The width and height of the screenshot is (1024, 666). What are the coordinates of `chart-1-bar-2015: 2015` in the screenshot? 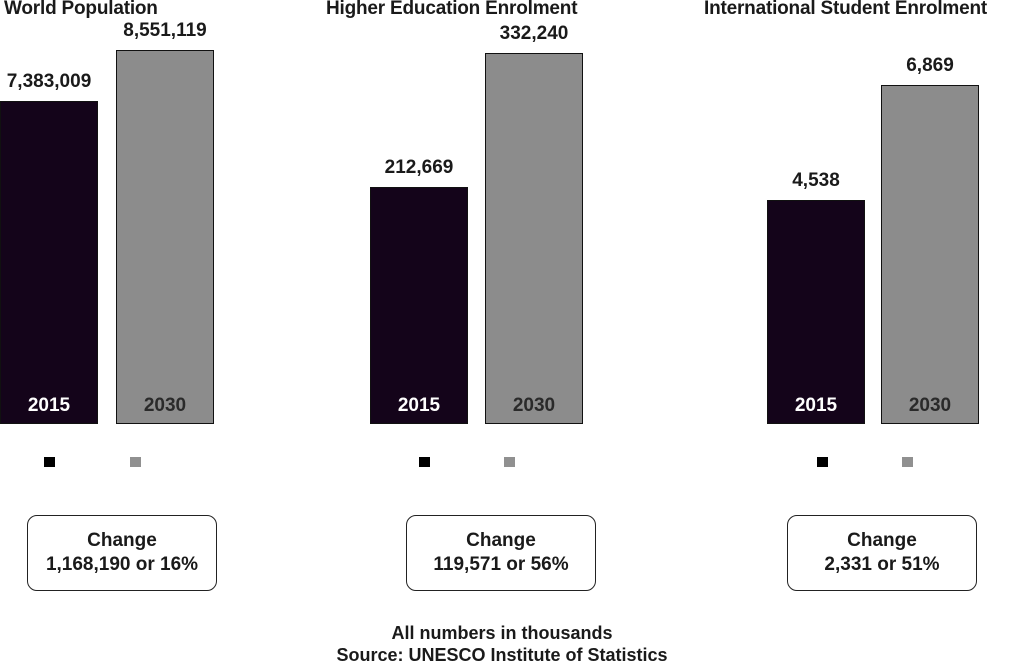 It's located at (49, 262).